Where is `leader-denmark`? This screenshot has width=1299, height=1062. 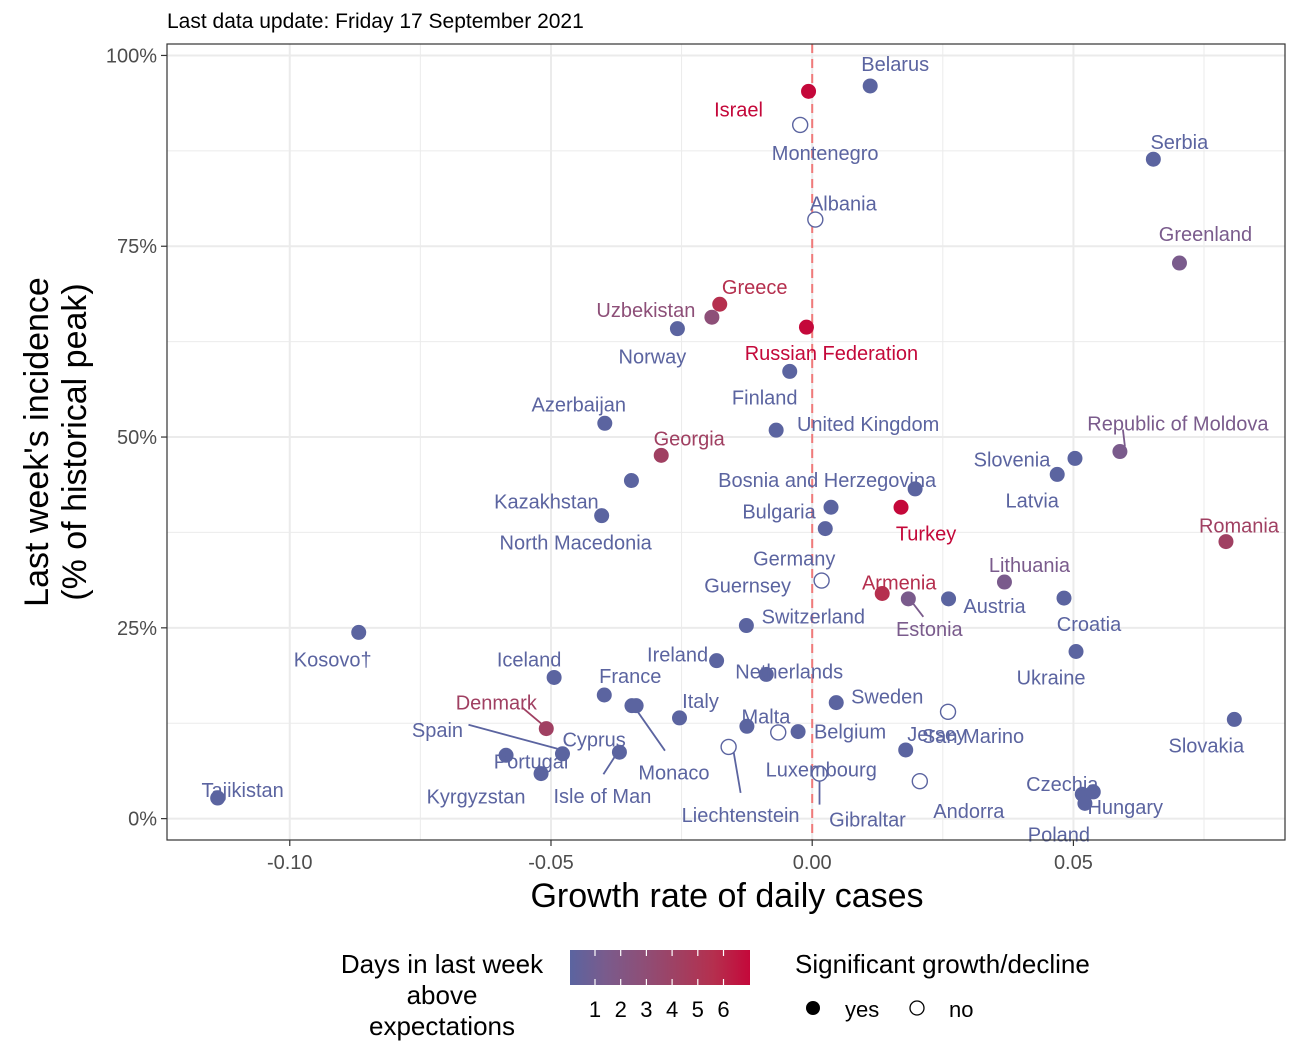
leader-denmark is located at coordinates (531, 715).